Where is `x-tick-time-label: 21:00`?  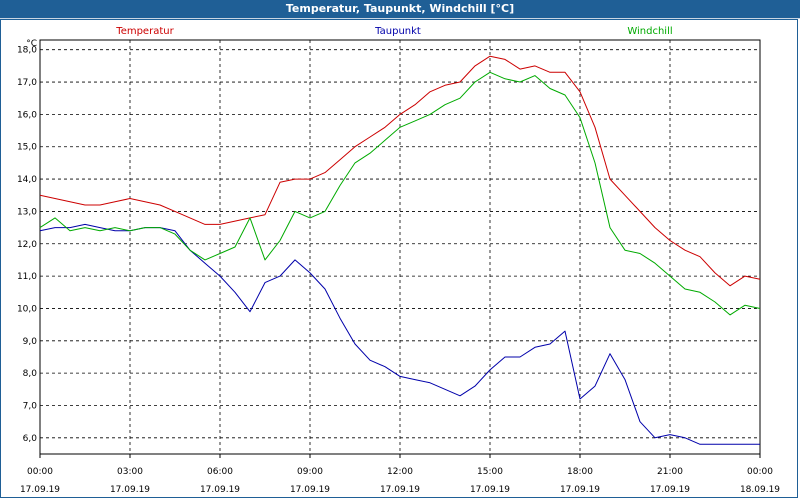 x-tick-time-label: 21:00 is located at coordinates (670, 472).